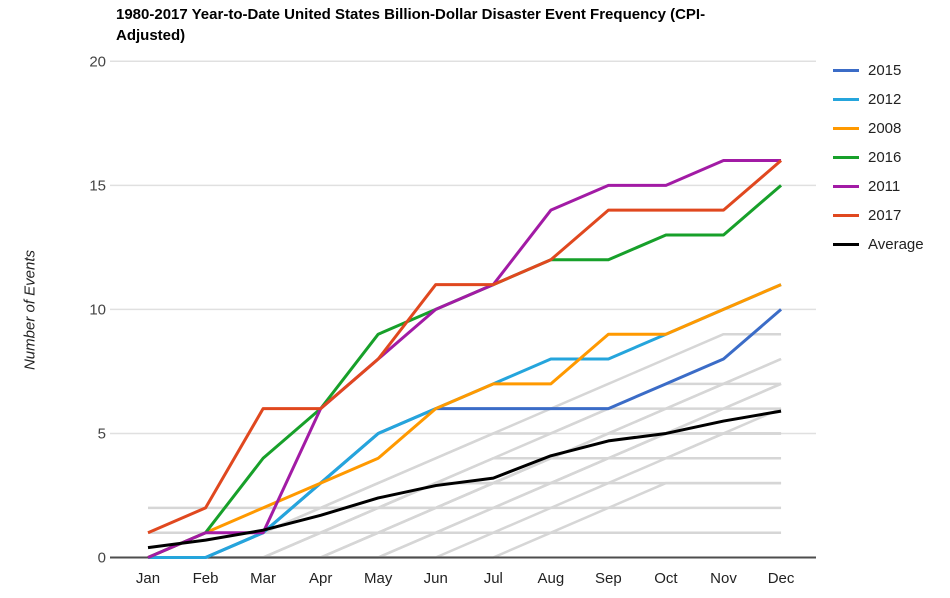  I want to click on x-tick-label-may: May, so click(378, 578).